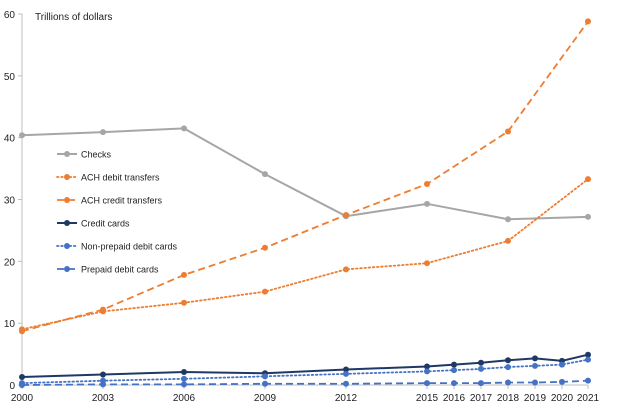 The image size is (617, 409). What do you see at coordinates (346, 398) in the screenshot?
I see `x-tick-label: 2012` at bounding box center [346, 398].